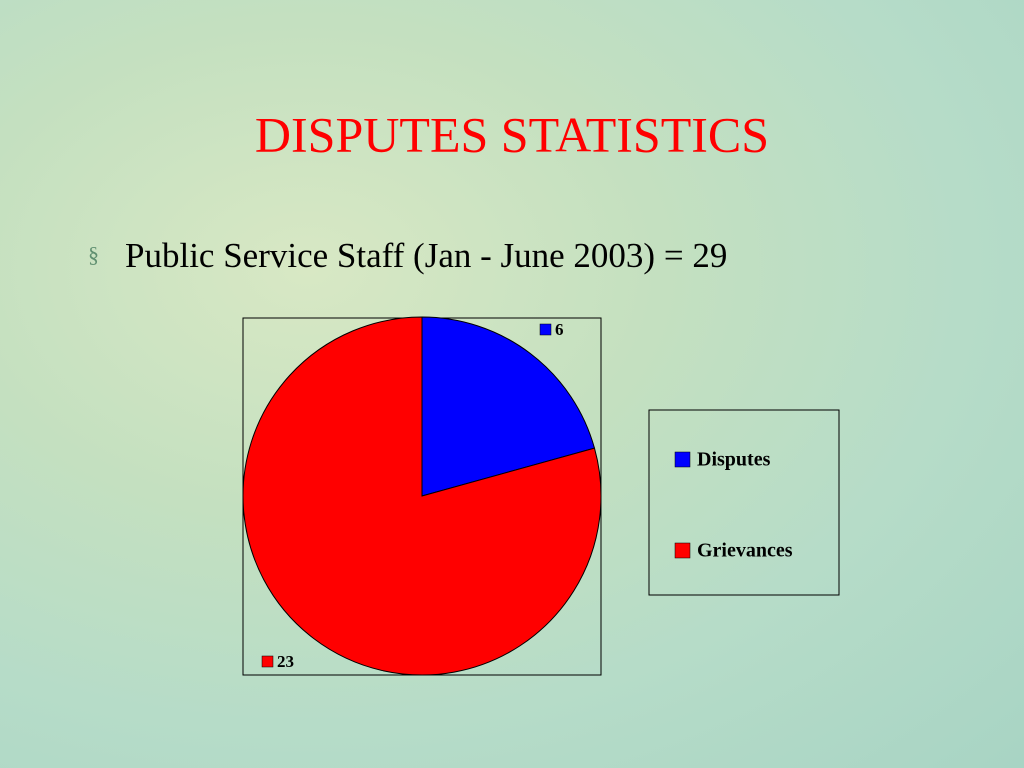 This screenshot has height=768, width=1024. Describe the element at coordinates (285, 661) in the screenshot. I see `data-label: 23` at that location.